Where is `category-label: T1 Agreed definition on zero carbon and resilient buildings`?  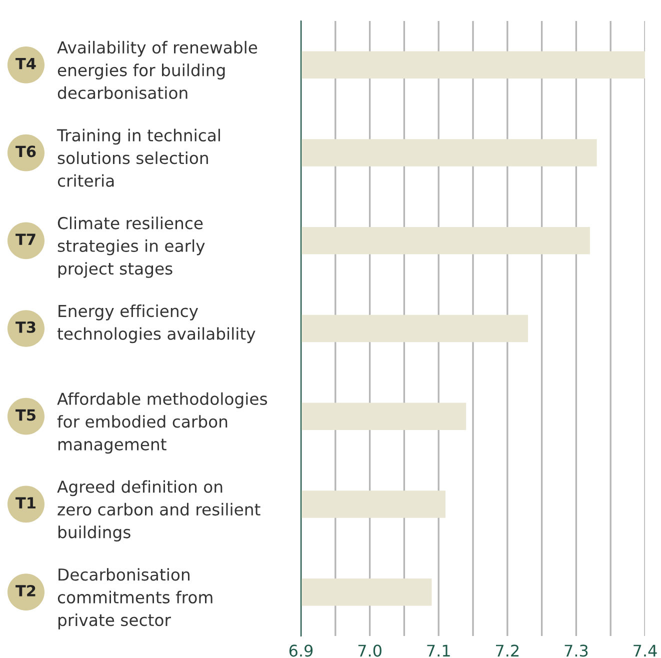 category-label: T1 Agreed definition on zero carbon and resilient buildings is located at coordinates (138, 511).